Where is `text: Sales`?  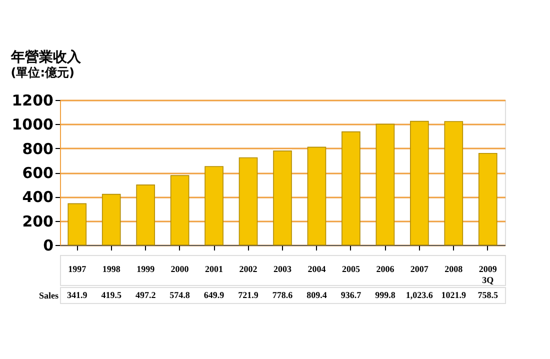 text: Sales is located at coordinates (48, 295).